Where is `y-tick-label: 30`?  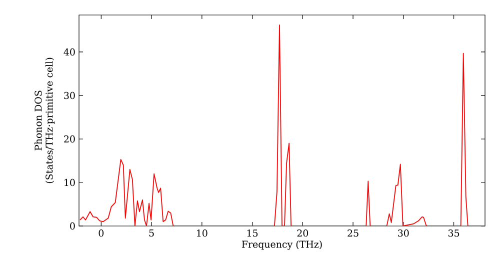
y-tick-label: 30 is located at coordinates (69, 96).